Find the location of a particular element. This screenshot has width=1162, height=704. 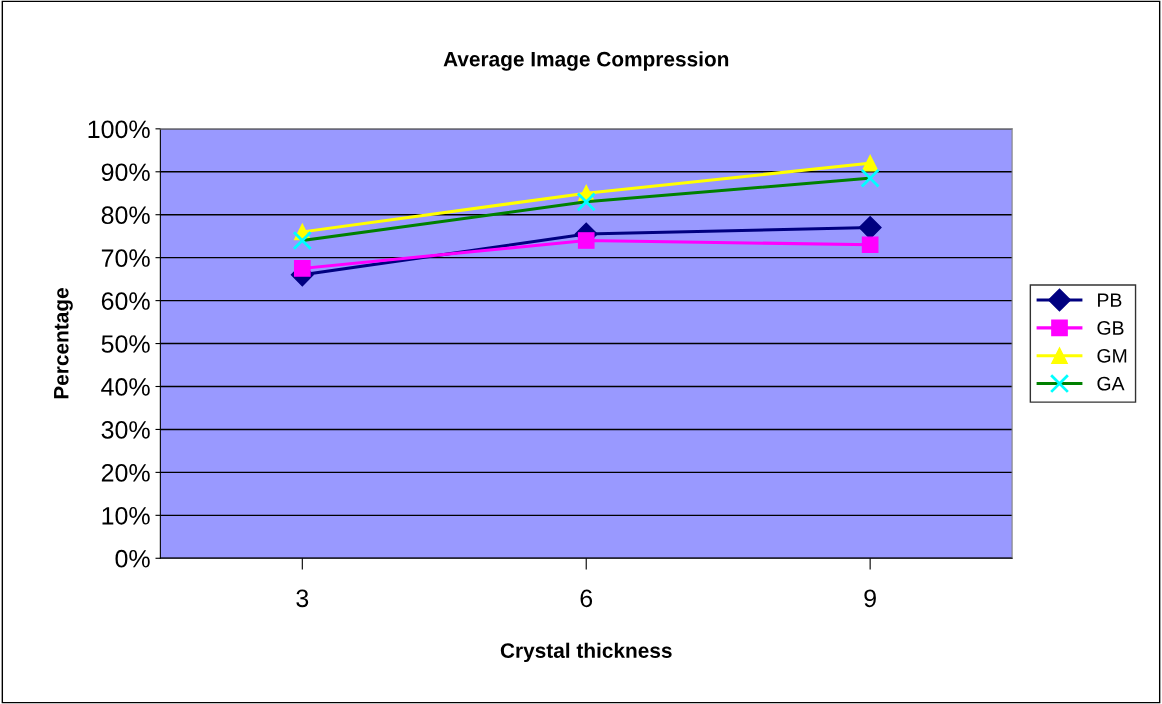

legend-label: PB is located at coordinates (1110, 300).